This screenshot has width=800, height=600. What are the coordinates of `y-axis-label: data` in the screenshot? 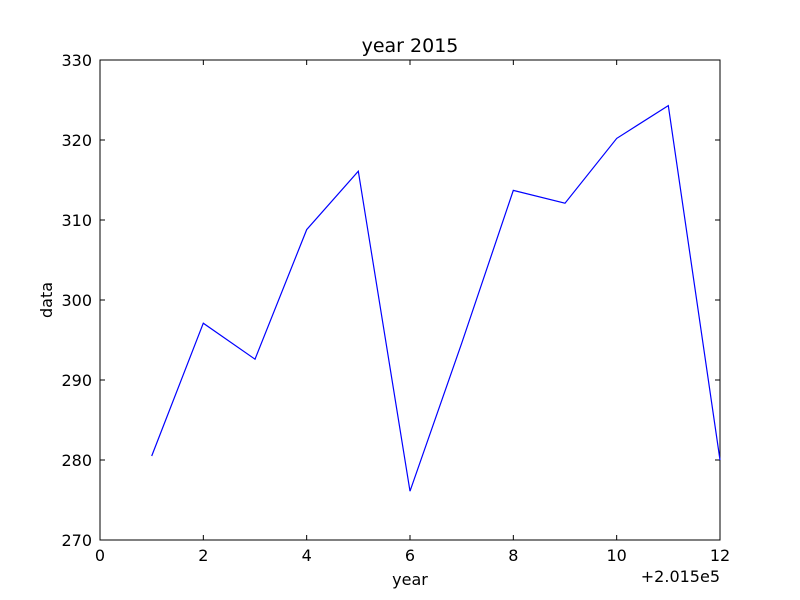 It's located at (46, 300).